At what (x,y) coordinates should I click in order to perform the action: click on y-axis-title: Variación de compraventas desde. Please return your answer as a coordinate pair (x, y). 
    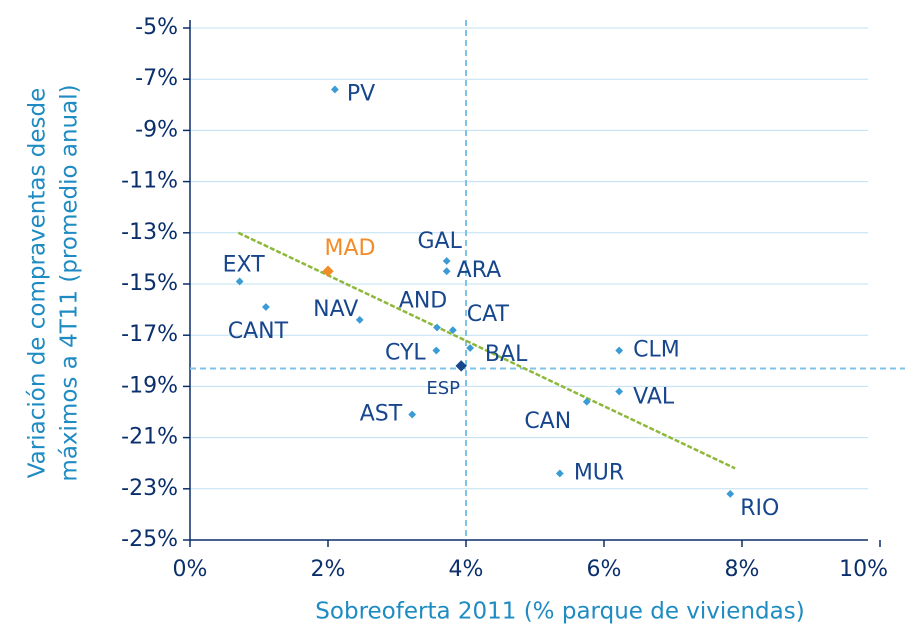
    Looking at the image, I should click on (38, 283).